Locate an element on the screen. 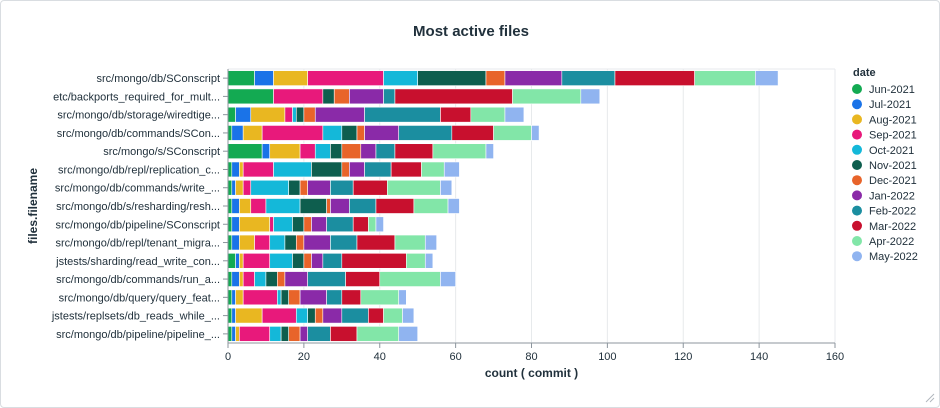  legend-label: Apr-2022 is located at coordinates (891, 242).